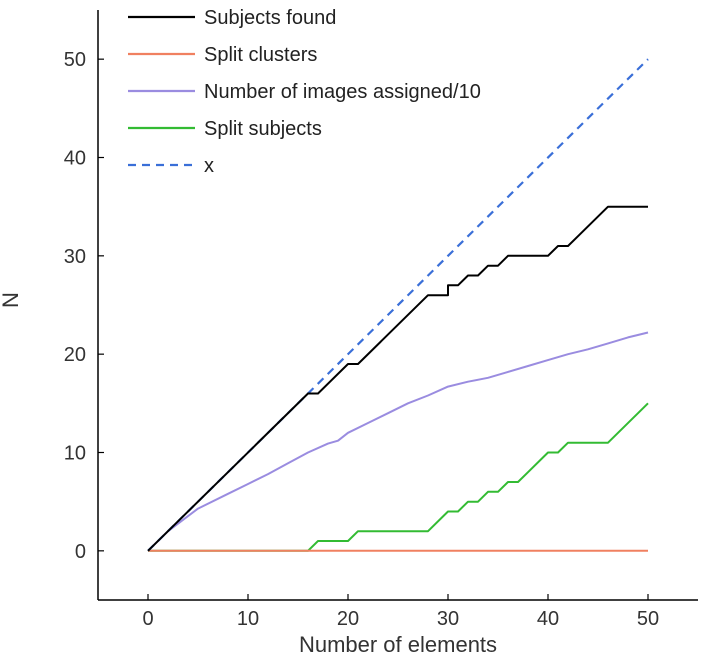  I want to click on legend-label: Split subjects, so click(263, 129).